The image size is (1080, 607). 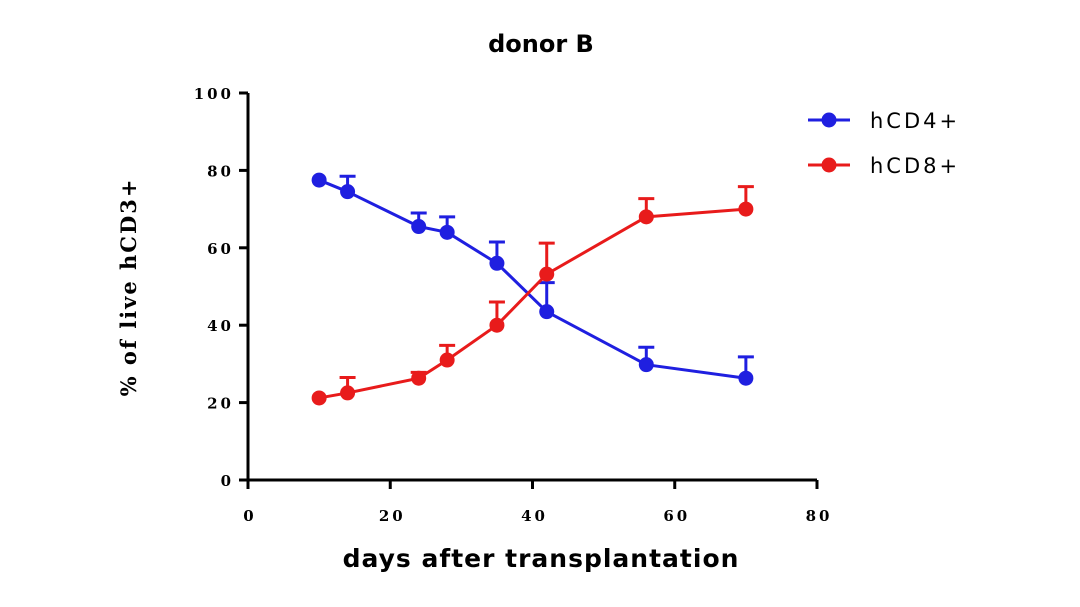 What do you see at coordinates (214, 94) in the screenshot?
I see `y-tick-label: 100` at bounding box center [214, 94].